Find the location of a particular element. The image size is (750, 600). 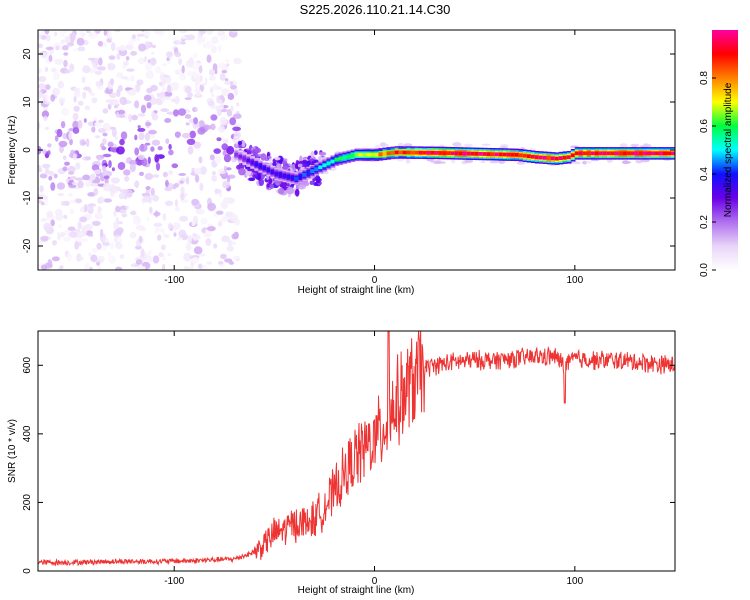

spectrogram-y-label: Frequency (Hz) is located at coordinates (12, 150).